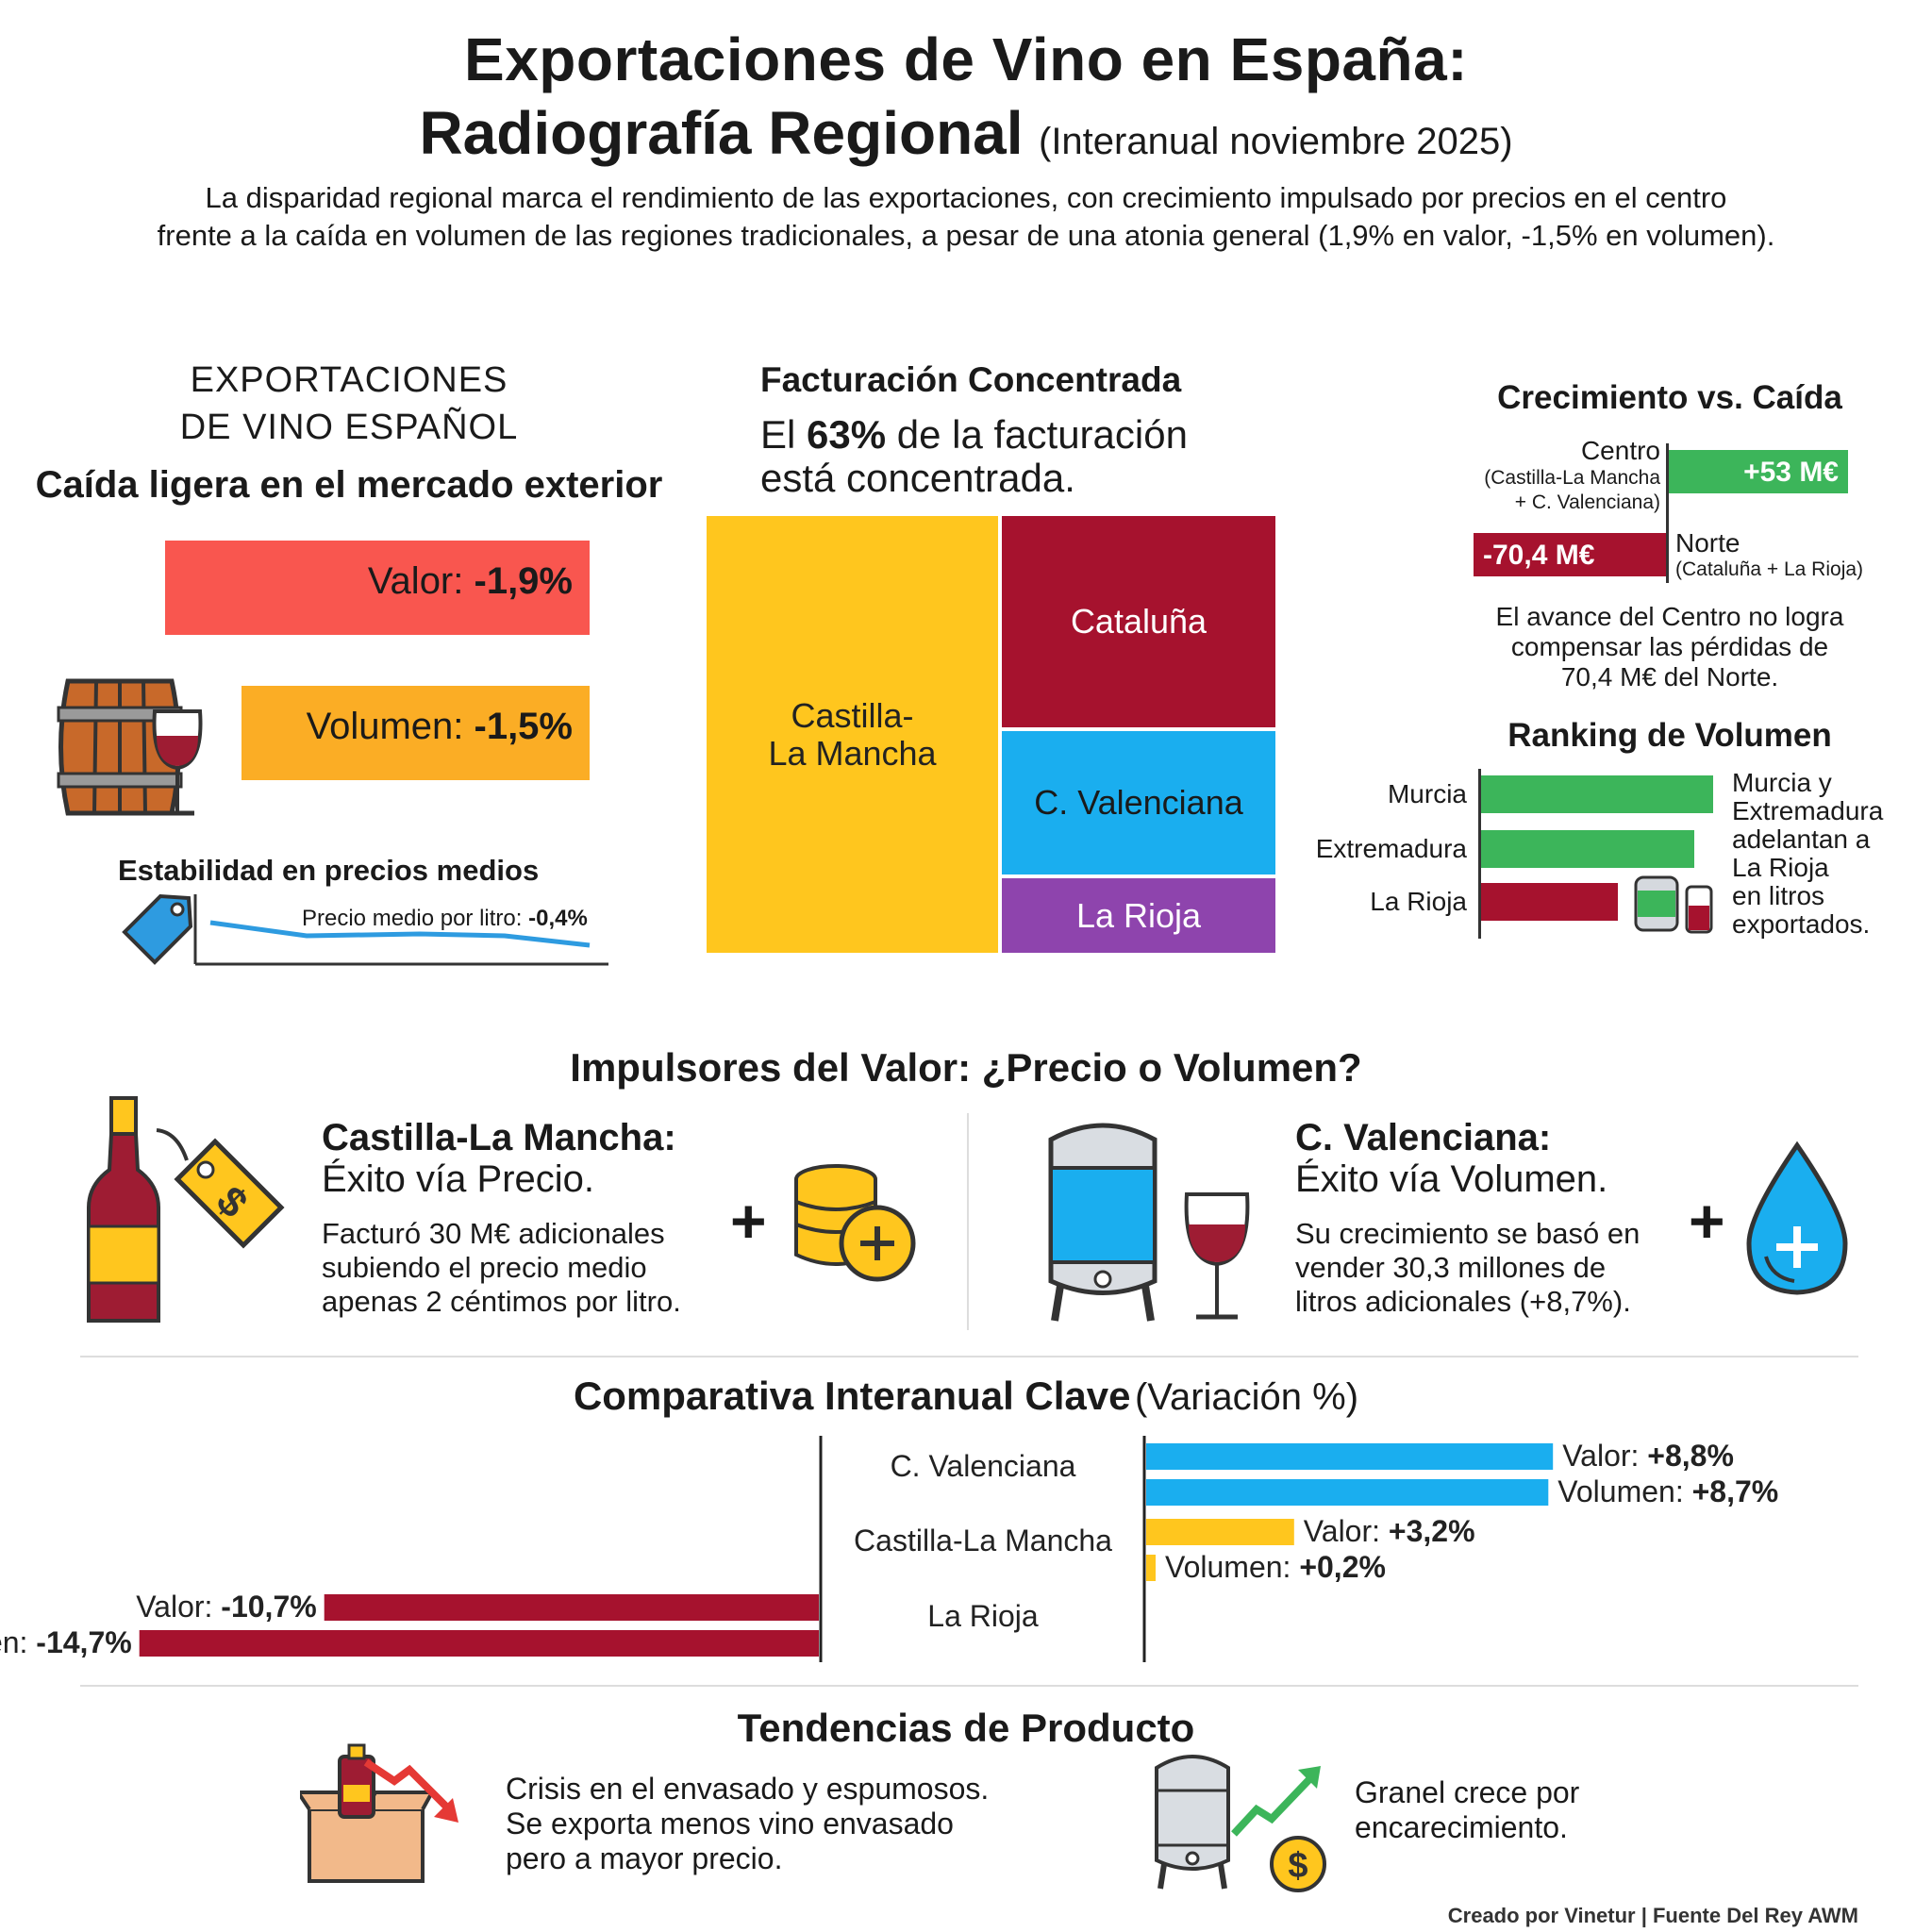 The image size is (1932, 1932). What do you see at coordinates (984, 1466) in the screenshot?
I see `comparison-category-label: C. Valenciana` at bounding box center [984, 1466].